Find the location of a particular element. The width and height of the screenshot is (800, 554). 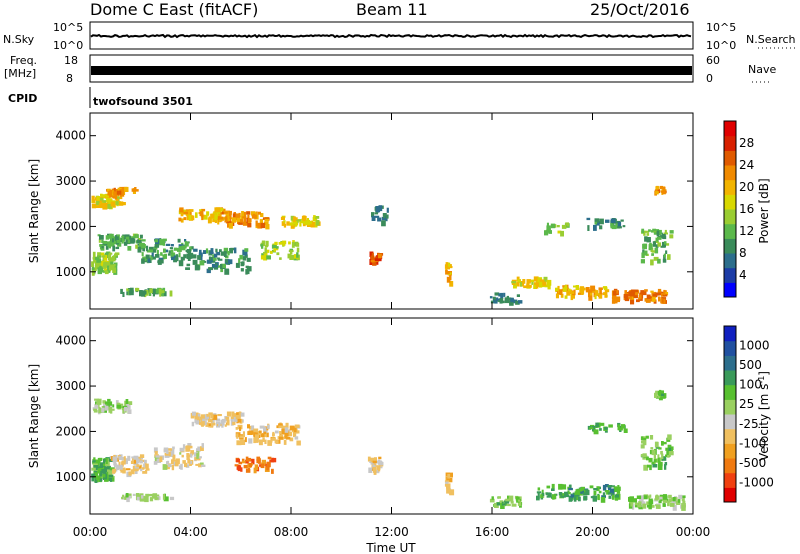

velocity-colorbar-tick: -100 is located at coordinates (752, 443).